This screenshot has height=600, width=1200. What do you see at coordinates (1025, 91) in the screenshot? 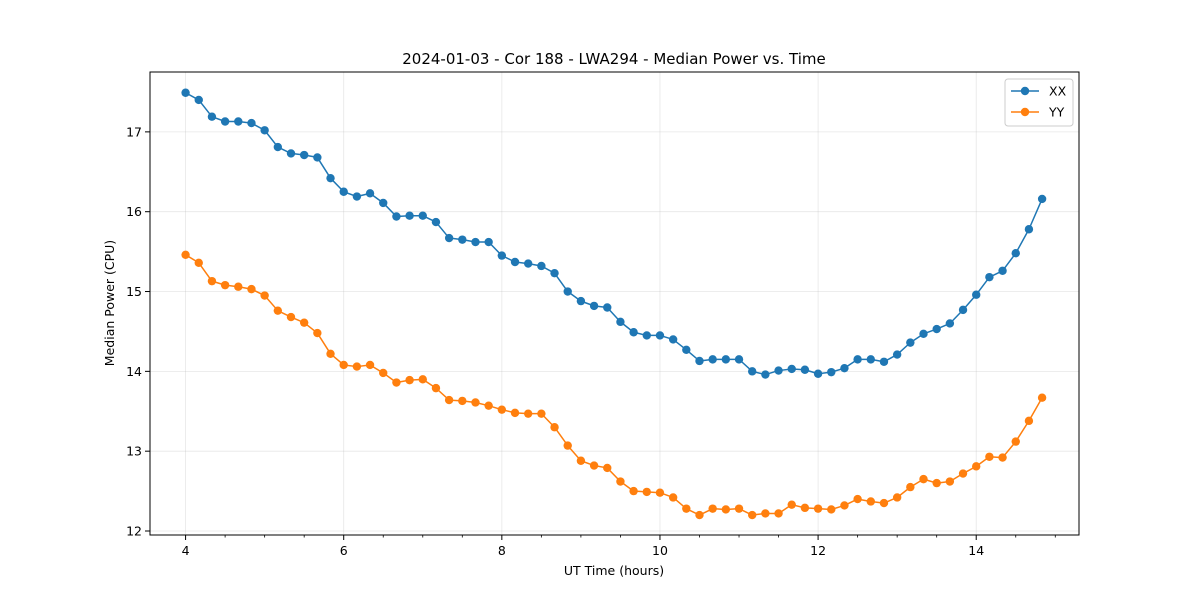
I see `legend-xx-swatch-marker` at bounding box center [1025, 91].